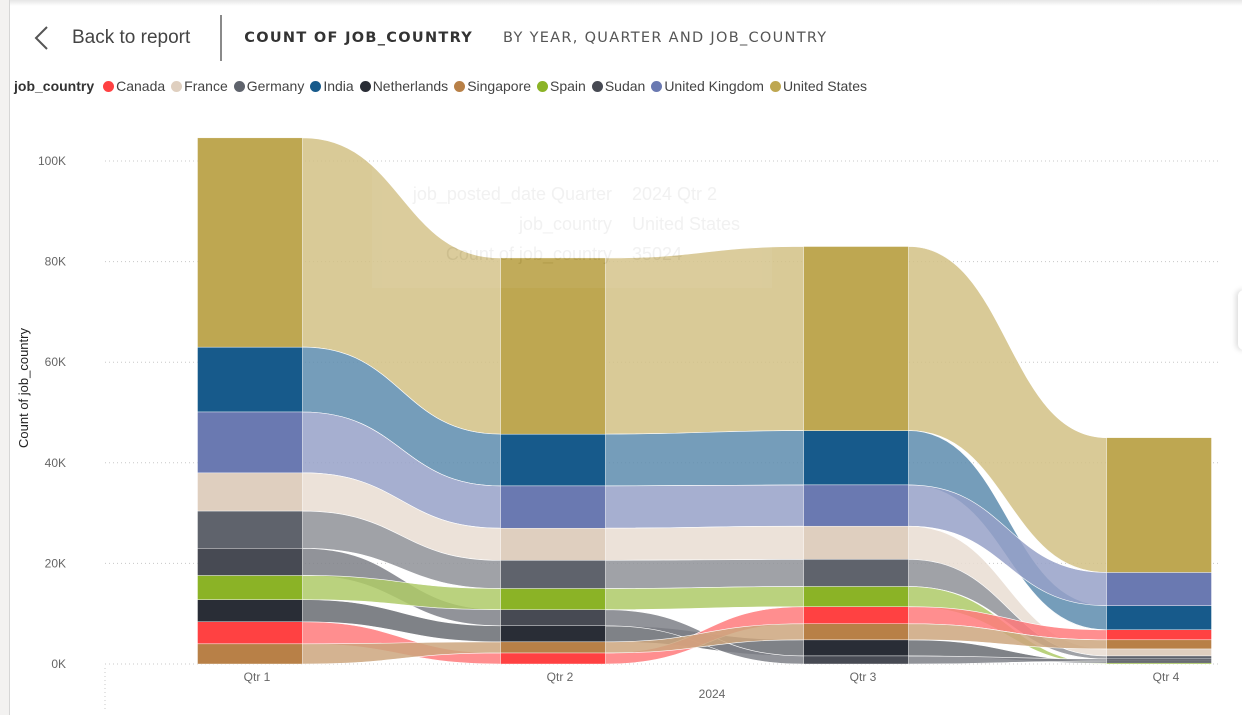 This screenshot has height=715, width=1242. What do you see at coordinates (332, 86) in the screenshot?
I see `legend-item-india: India` at bounding box center [332, 86].